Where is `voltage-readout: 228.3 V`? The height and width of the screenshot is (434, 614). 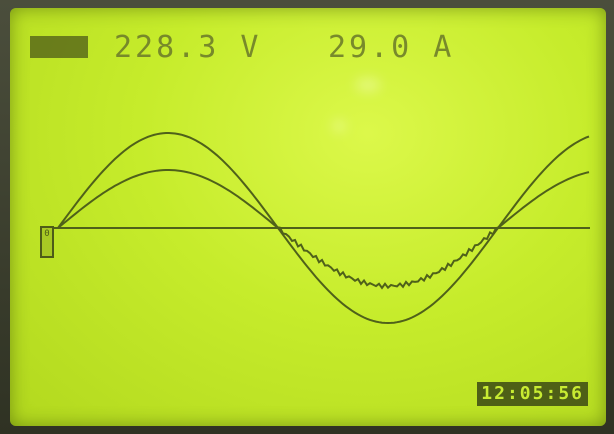 voltage-readout: 228.3 V is located at coordinates (188, 47).